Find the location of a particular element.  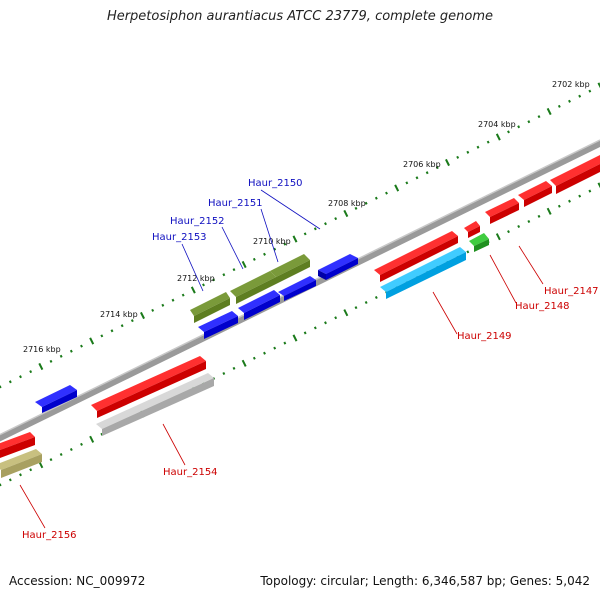

gene-label-haur-2156: Haur_2156 is located at coordinates (49, 535).